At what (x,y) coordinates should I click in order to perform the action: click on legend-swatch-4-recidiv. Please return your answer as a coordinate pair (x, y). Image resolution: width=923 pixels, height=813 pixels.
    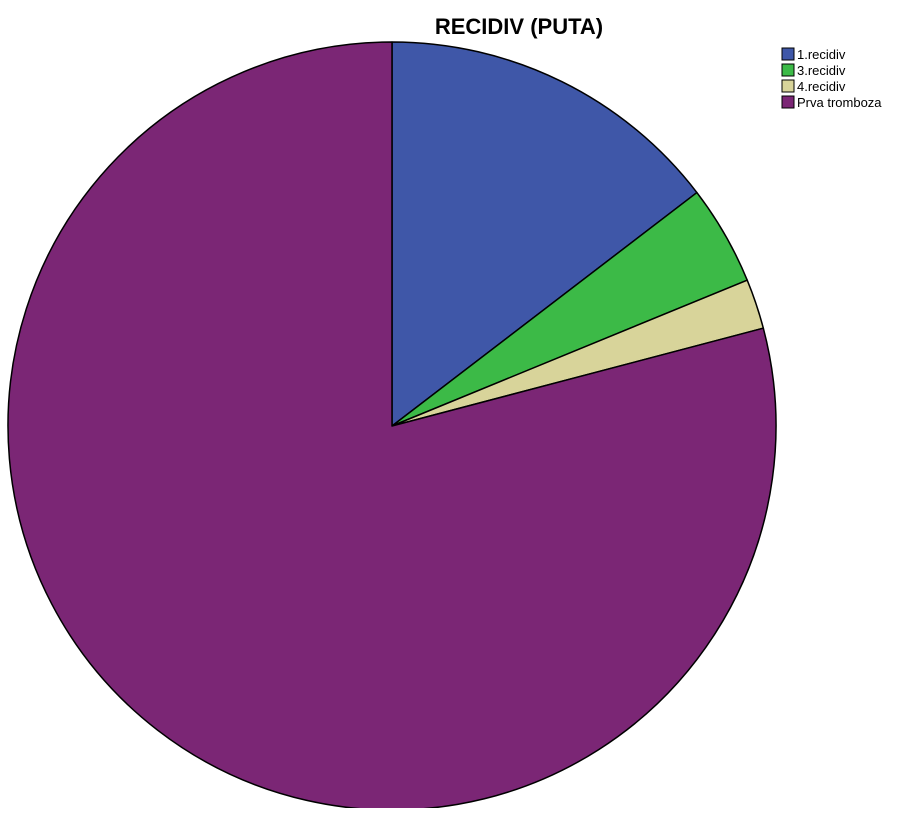
    Looking at the image, I should click on (788, 86).